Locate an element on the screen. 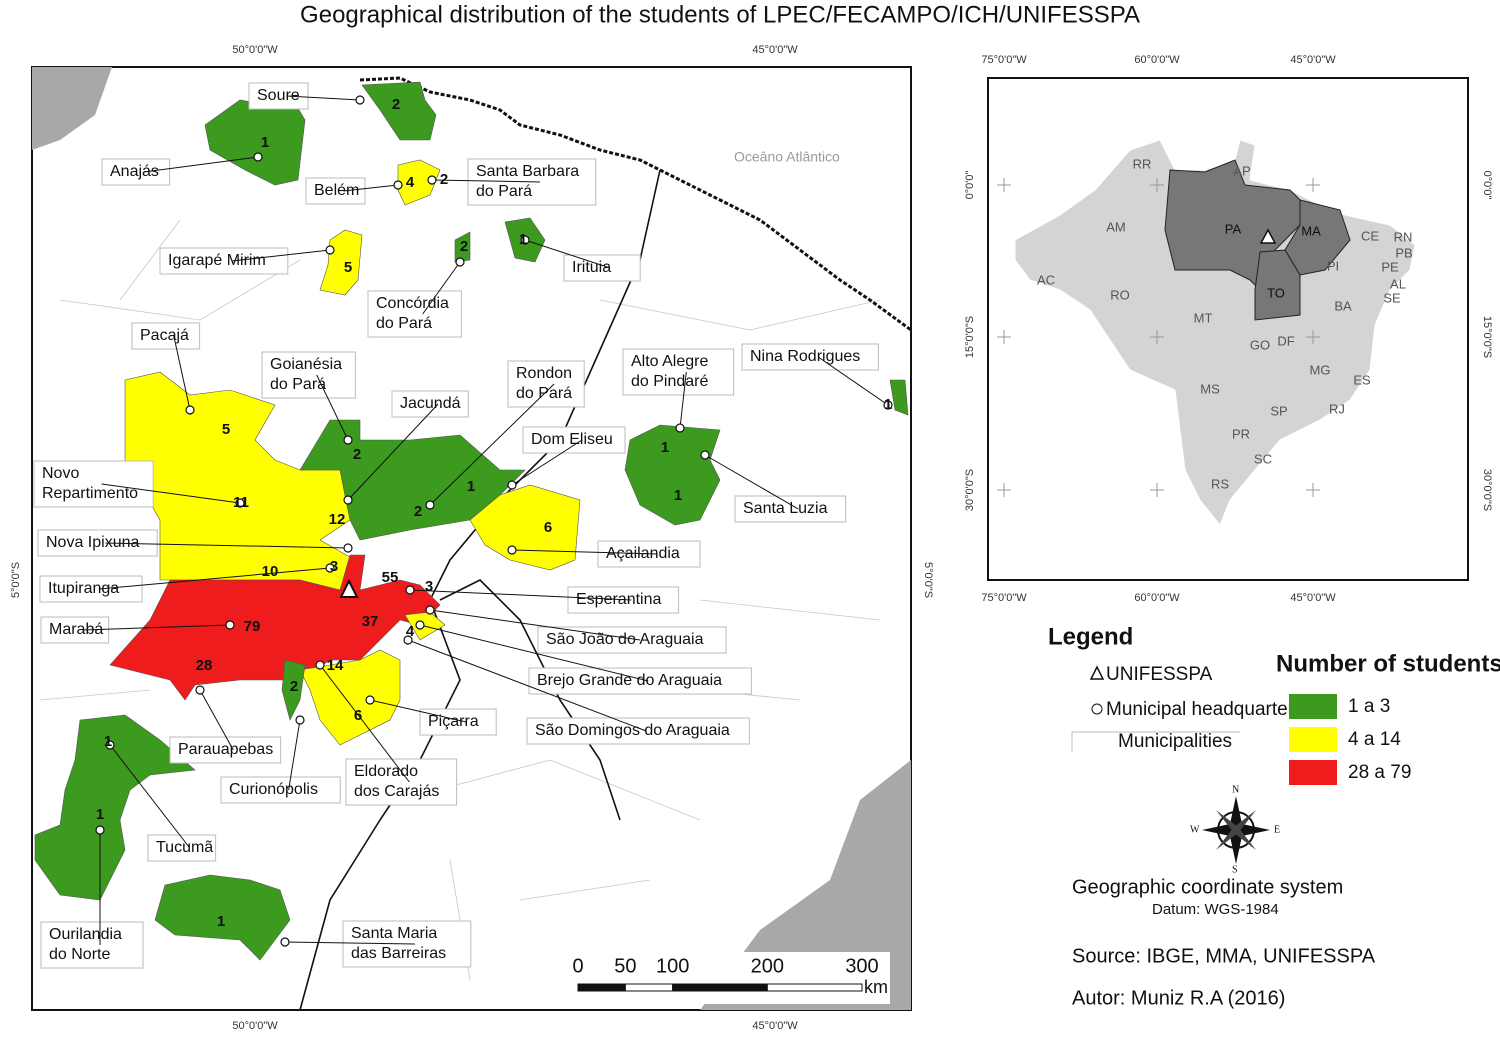  legend-classes: 1 a 3 4 a 14 28 a 79 is located at coordinates (1350, 739).